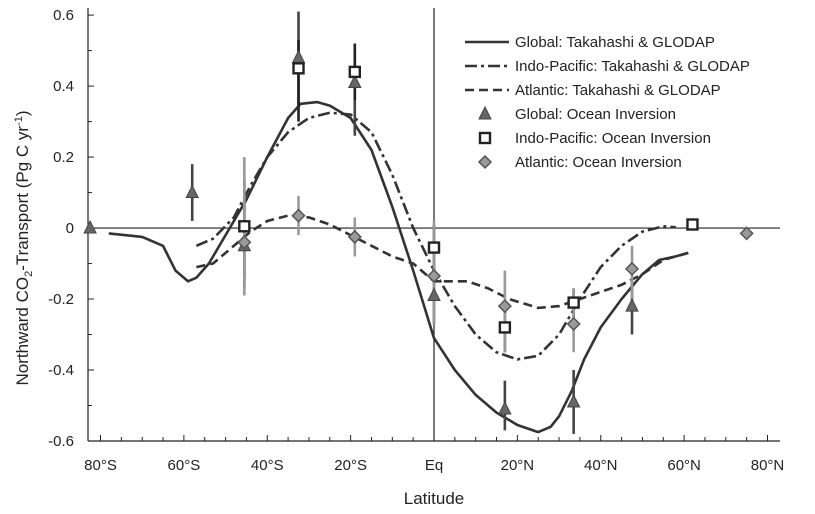 The image size is (815, 514). What do you see at coordinates (434, 498) in the screenshot?
I see `x-axis-title: Latitude` at bounding box center [434, 498].